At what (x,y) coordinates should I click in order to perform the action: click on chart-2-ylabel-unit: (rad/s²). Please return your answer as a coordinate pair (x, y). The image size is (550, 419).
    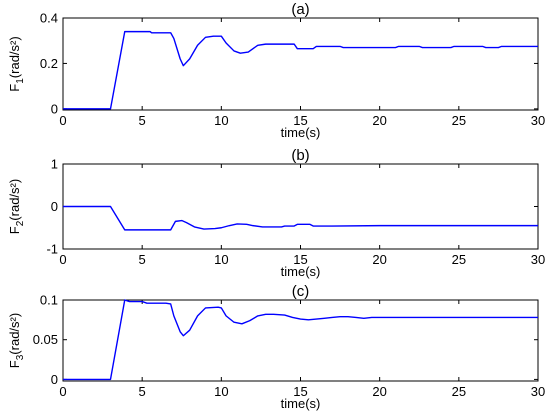
    Looking at the image, I should click on (14, 334).